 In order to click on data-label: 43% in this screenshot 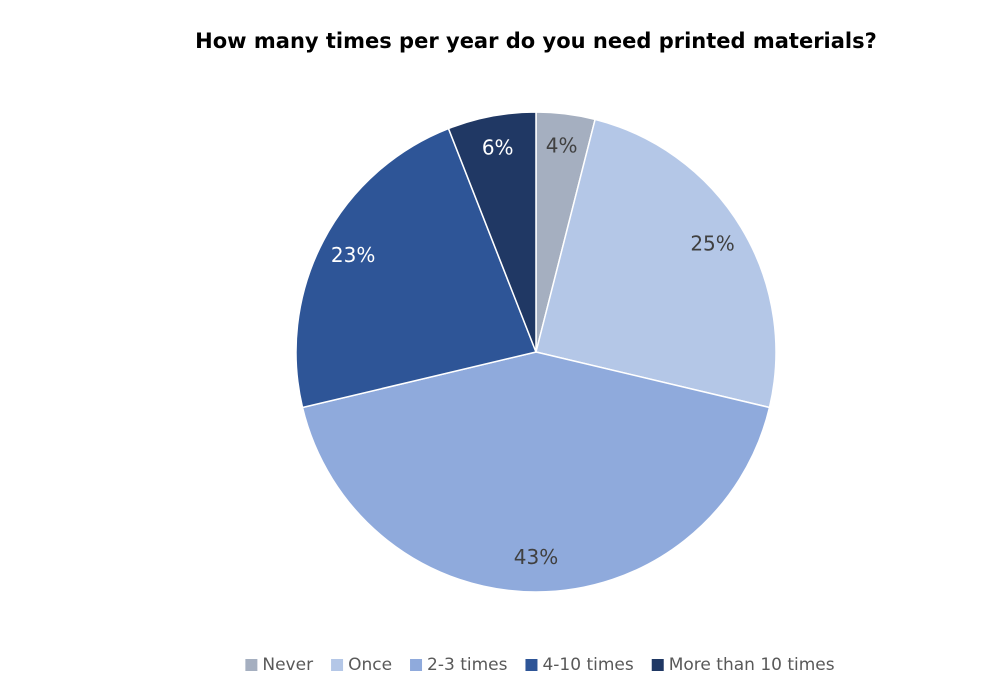, I will do `click(536, 557)`.